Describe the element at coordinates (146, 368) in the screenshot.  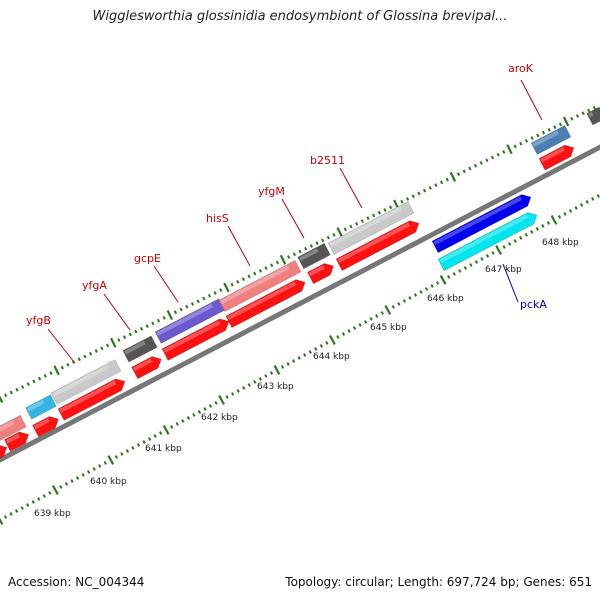
I see `cds-red-4-shape` at that location.